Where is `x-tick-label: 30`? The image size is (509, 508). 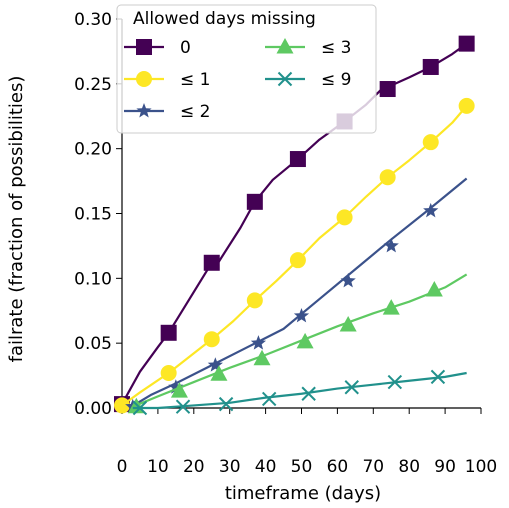 x-tick-label: 30 is located at coordinates (230, 467).